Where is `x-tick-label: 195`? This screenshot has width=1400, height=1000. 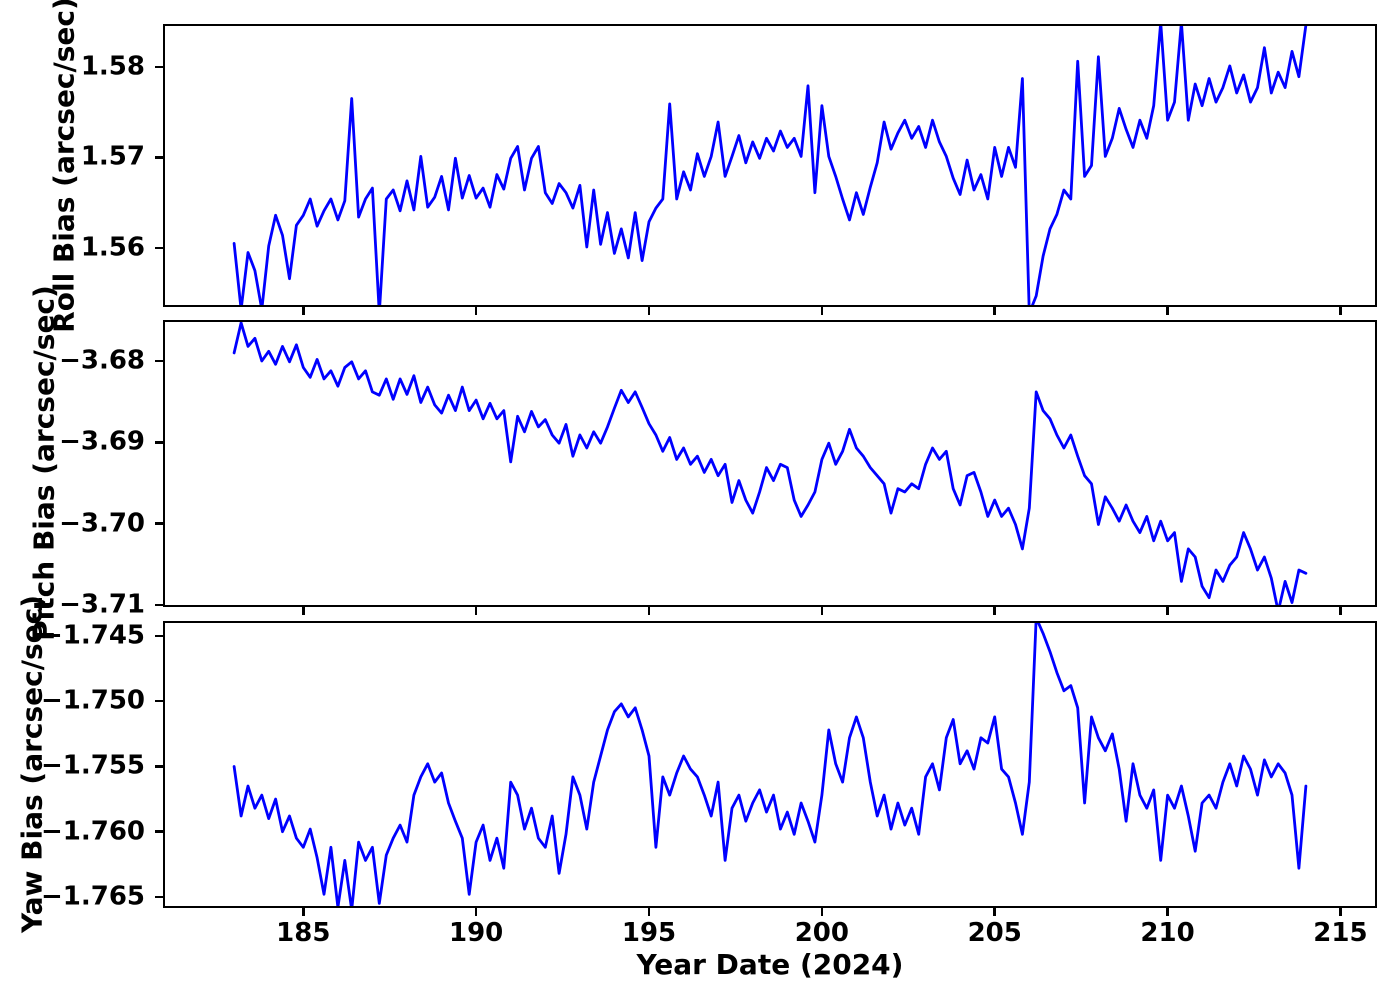 x-tick-label: 195 is located at coordinates (649, 933).